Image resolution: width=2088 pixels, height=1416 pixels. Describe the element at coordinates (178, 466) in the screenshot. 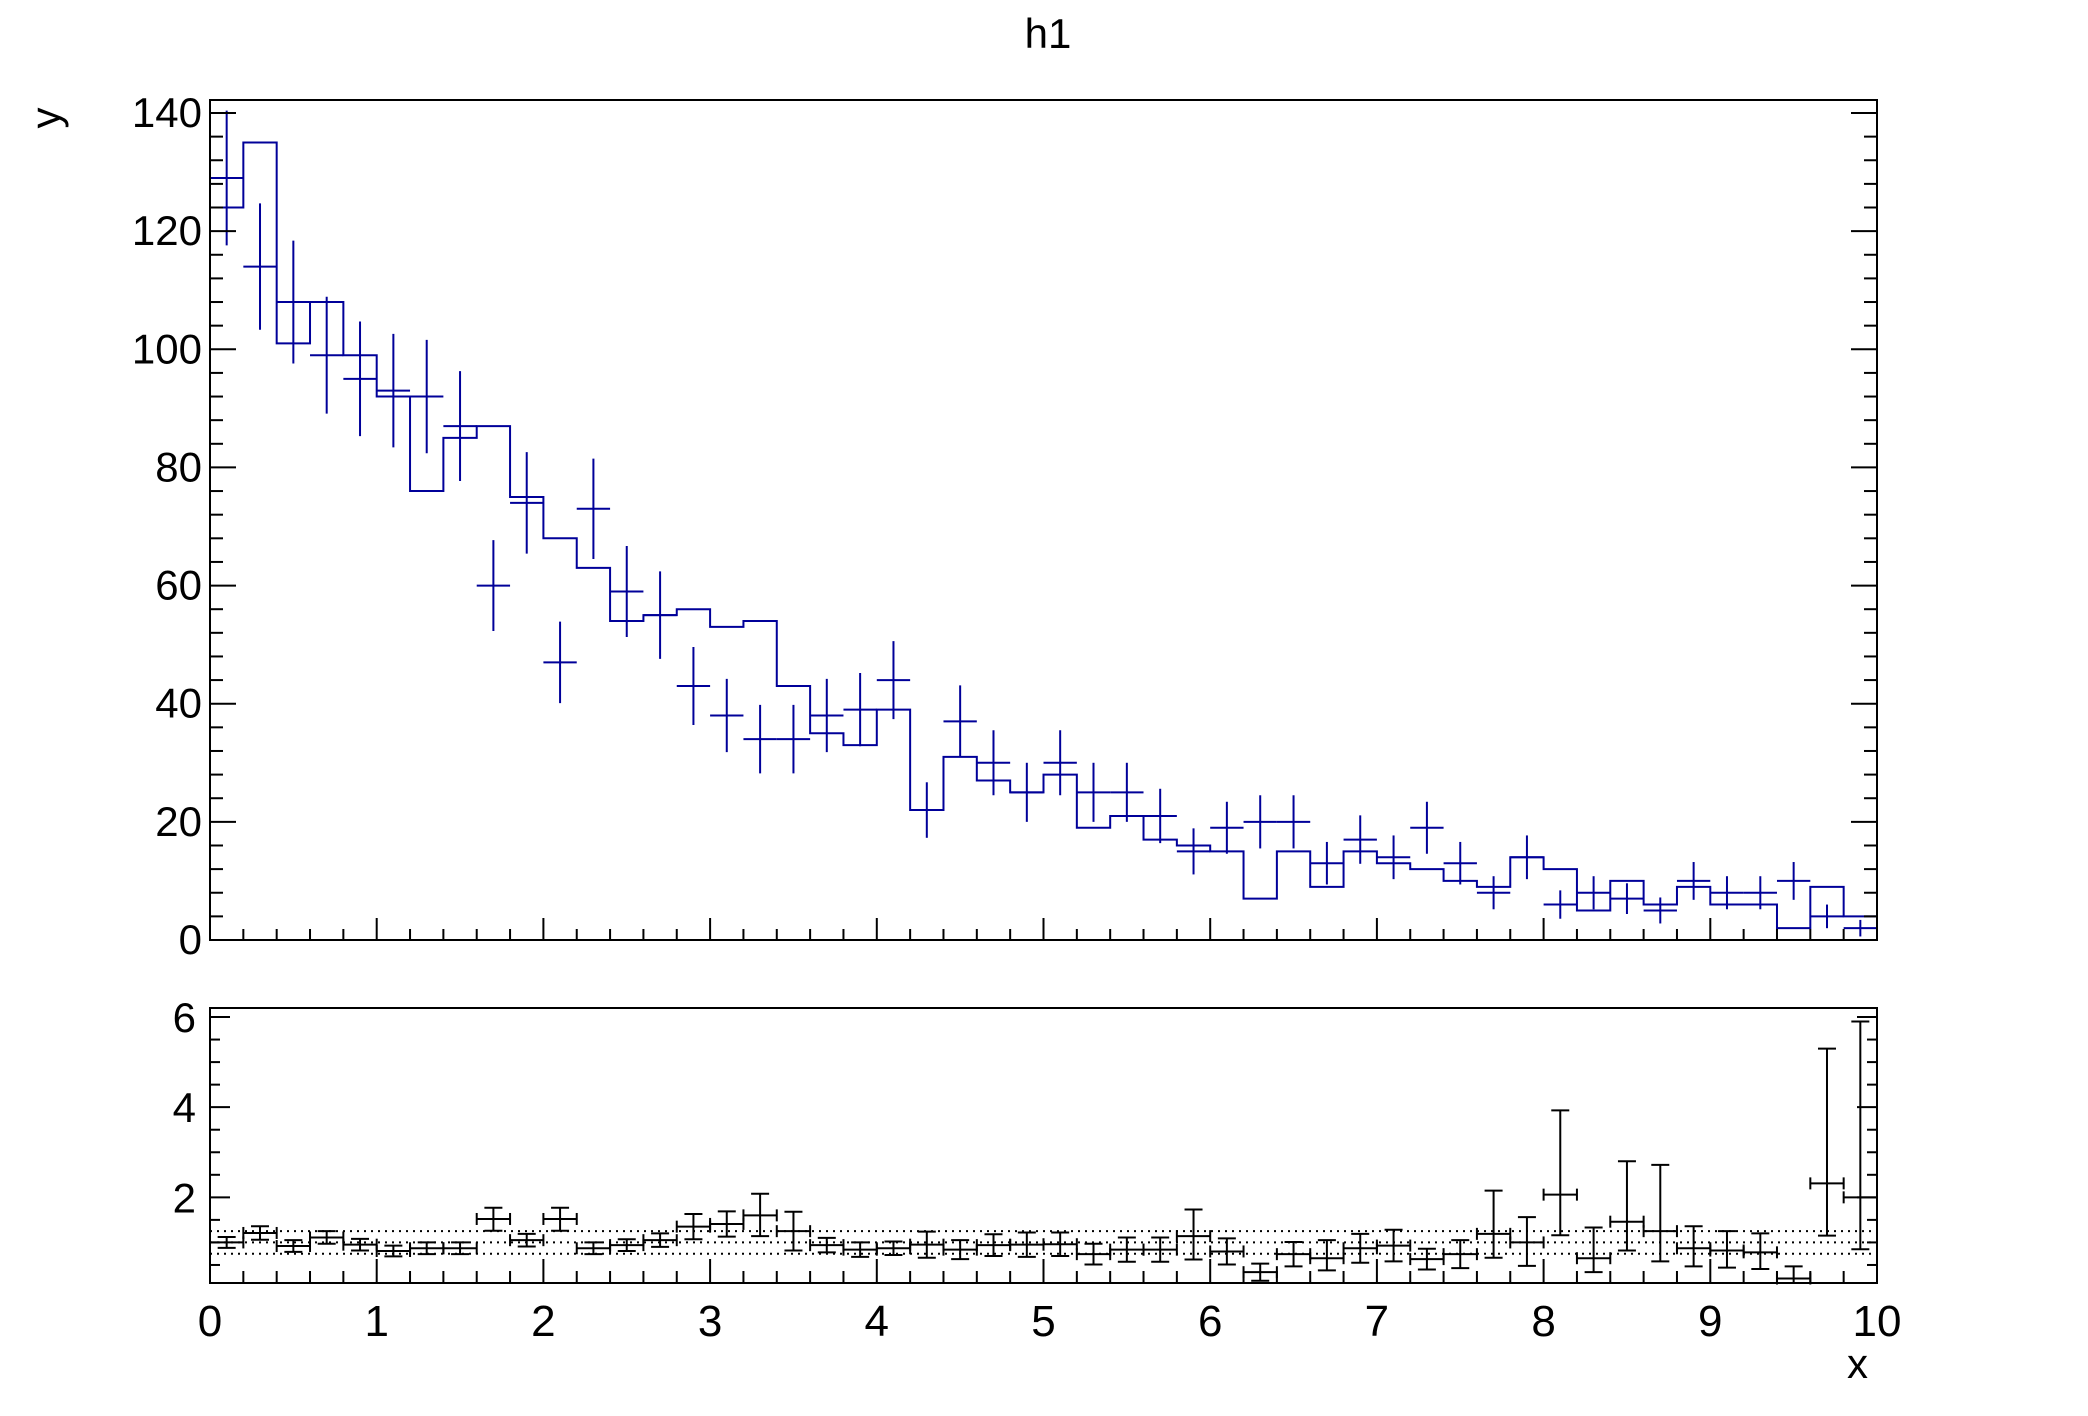

I see `tick-label: 80` at that location.